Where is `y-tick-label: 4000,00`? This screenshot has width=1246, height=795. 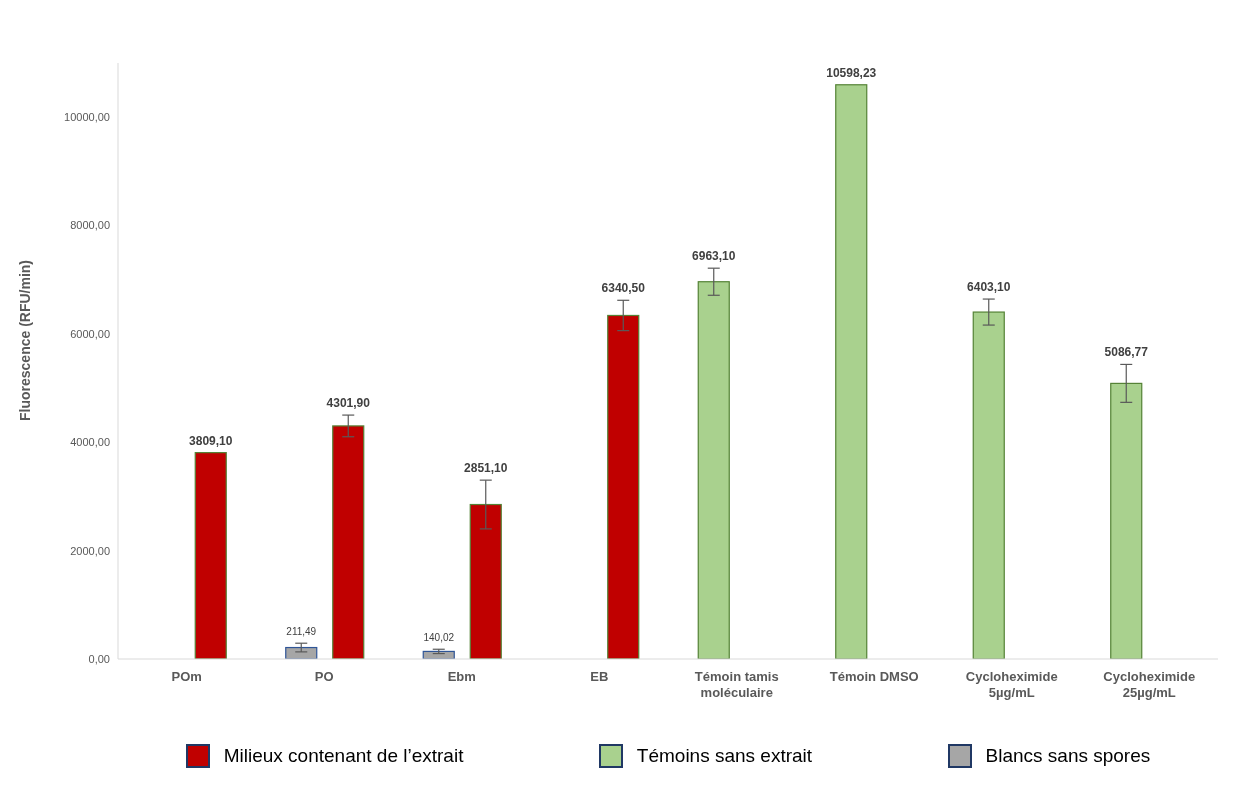 y-tick-label: 4000,00 is located at coordinates (90, 442).